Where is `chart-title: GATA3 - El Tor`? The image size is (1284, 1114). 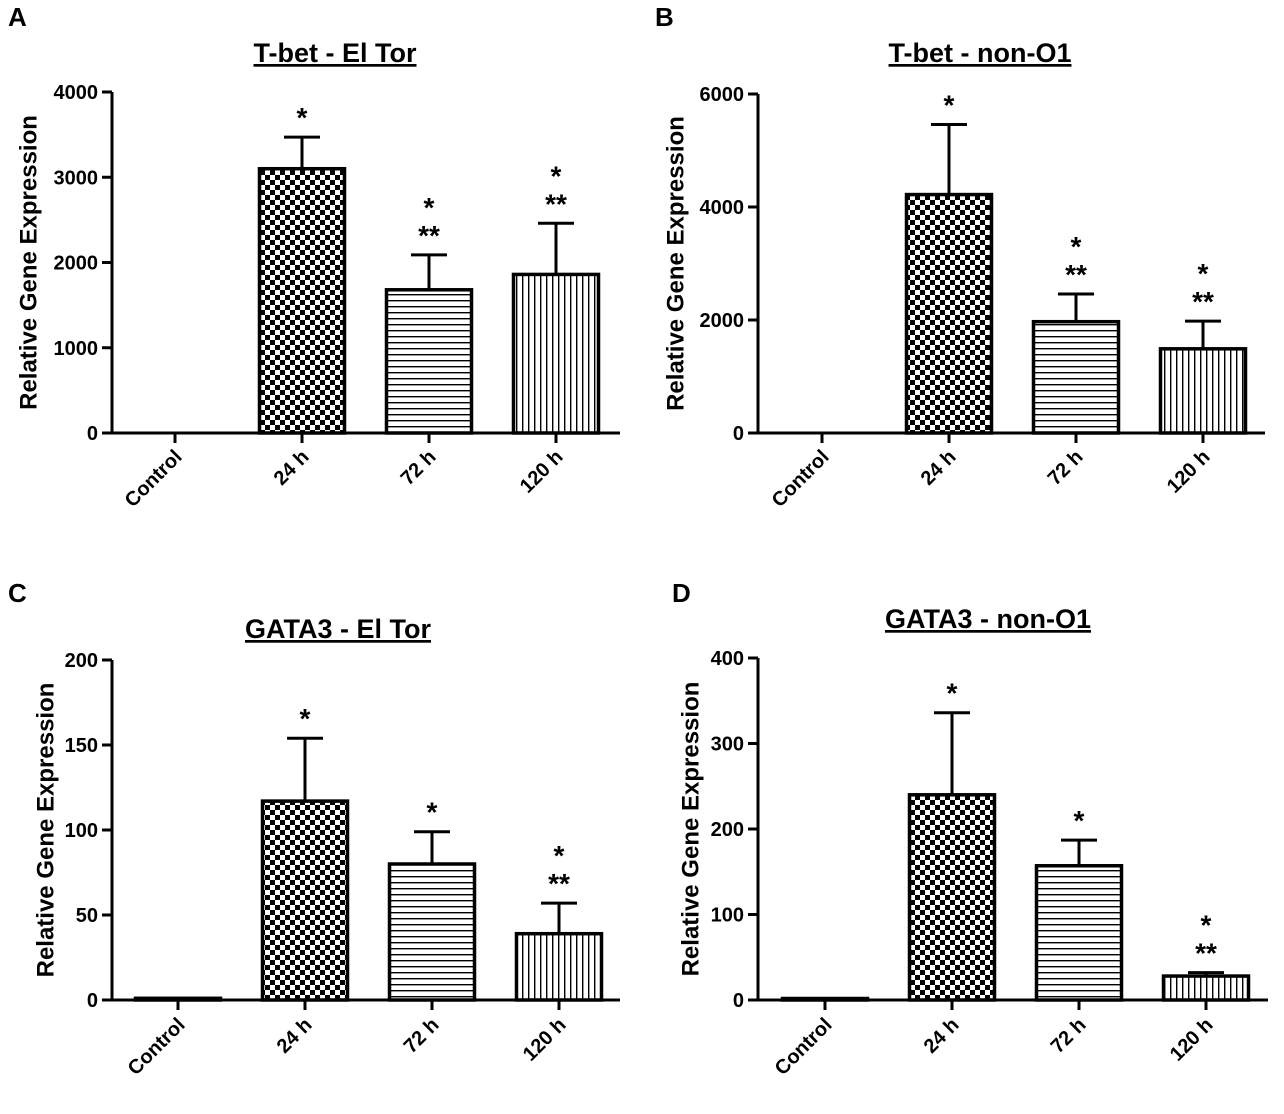
chart-title: GATA3 - El Tor is located at coordinates (338, 629).